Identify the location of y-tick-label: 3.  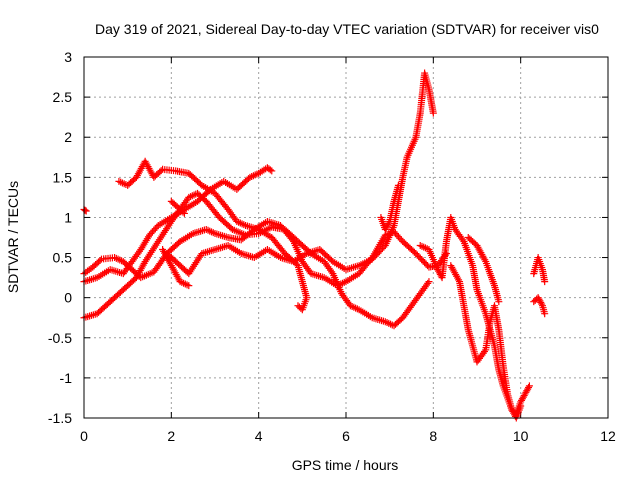
(68, 57).